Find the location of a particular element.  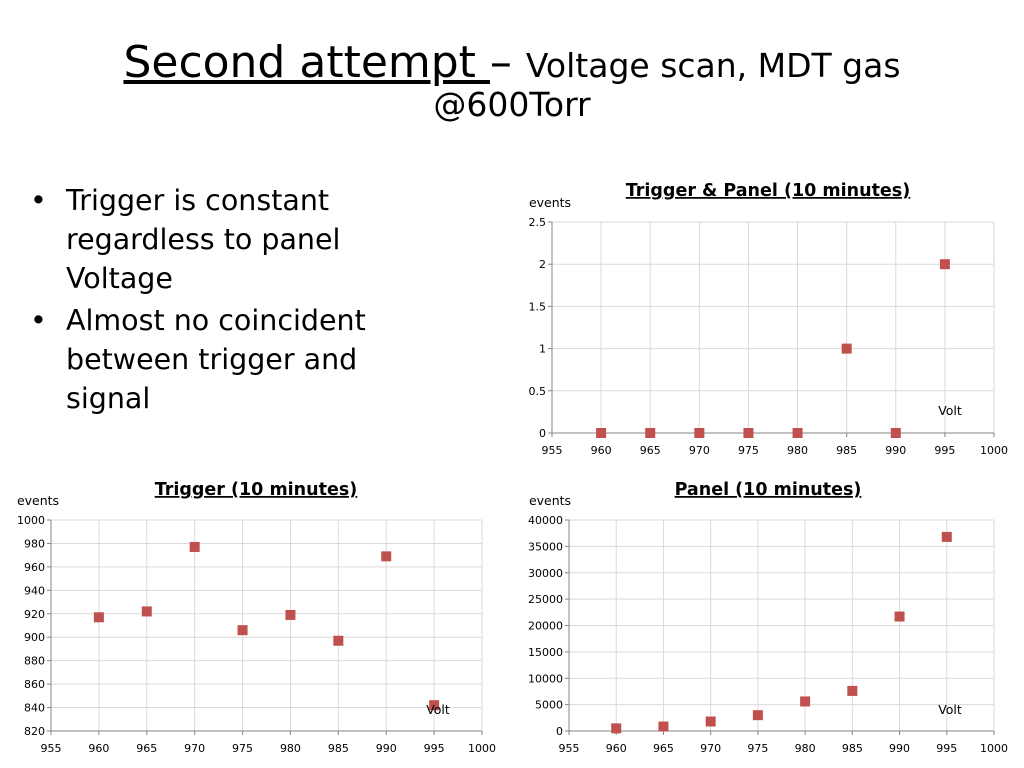

y-tick-label: 20000 is located at coordinates (545, 626).